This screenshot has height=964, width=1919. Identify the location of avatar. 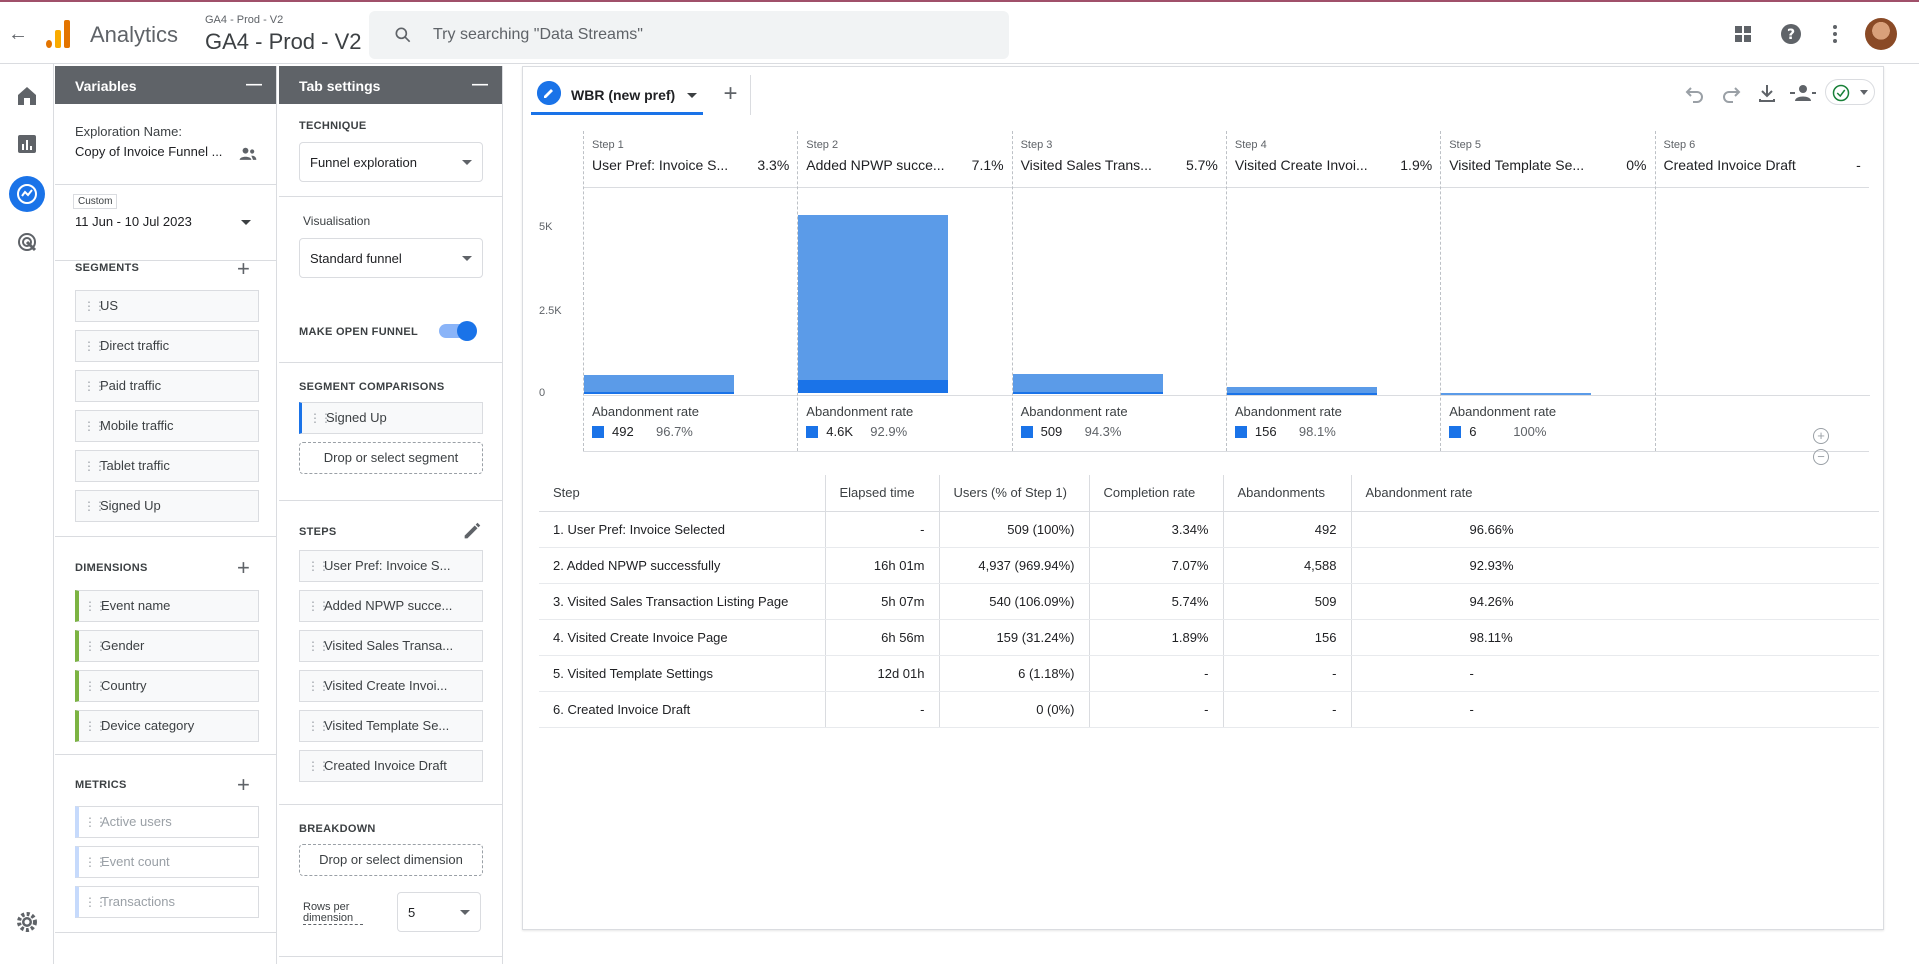
(1881, 34).